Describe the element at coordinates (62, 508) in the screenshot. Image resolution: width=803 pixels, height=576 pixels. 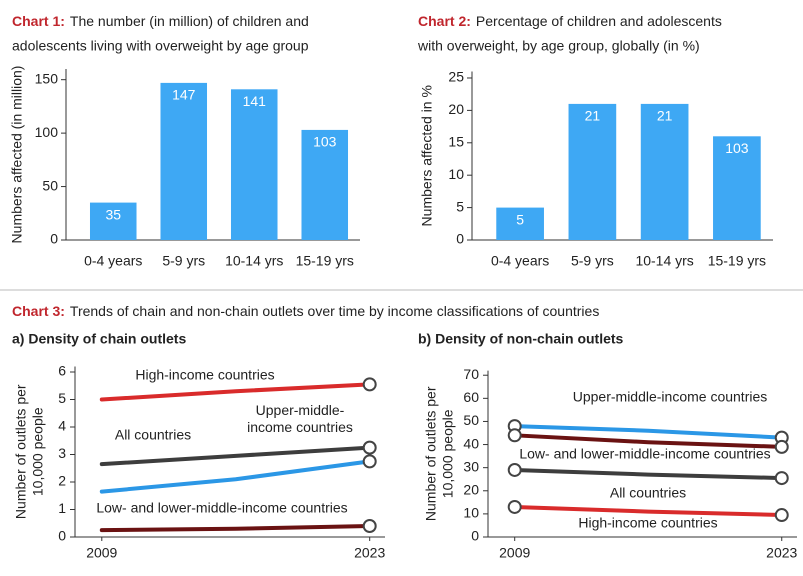
I see `y-tick-label: 1` at that location.